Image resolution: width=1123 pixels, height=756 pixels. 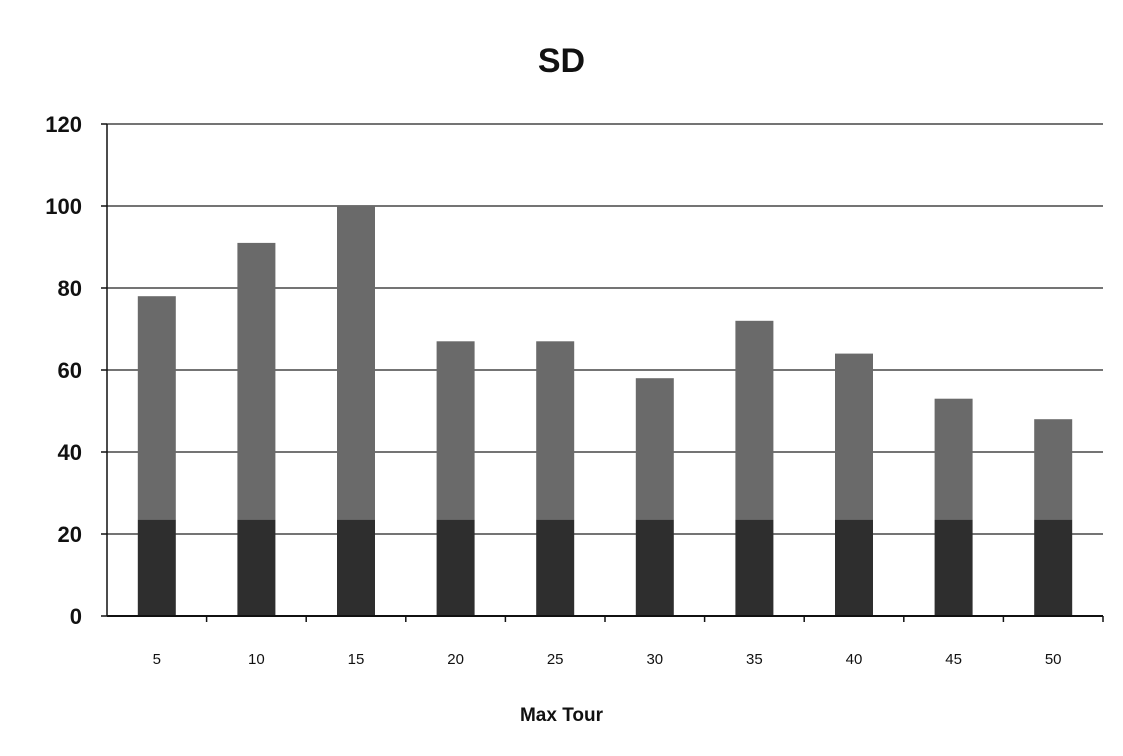 What do you see at coordinates (356, 659) in the screenshot?
I see `x-tick-label: 15` at bounding box center [356, 659].